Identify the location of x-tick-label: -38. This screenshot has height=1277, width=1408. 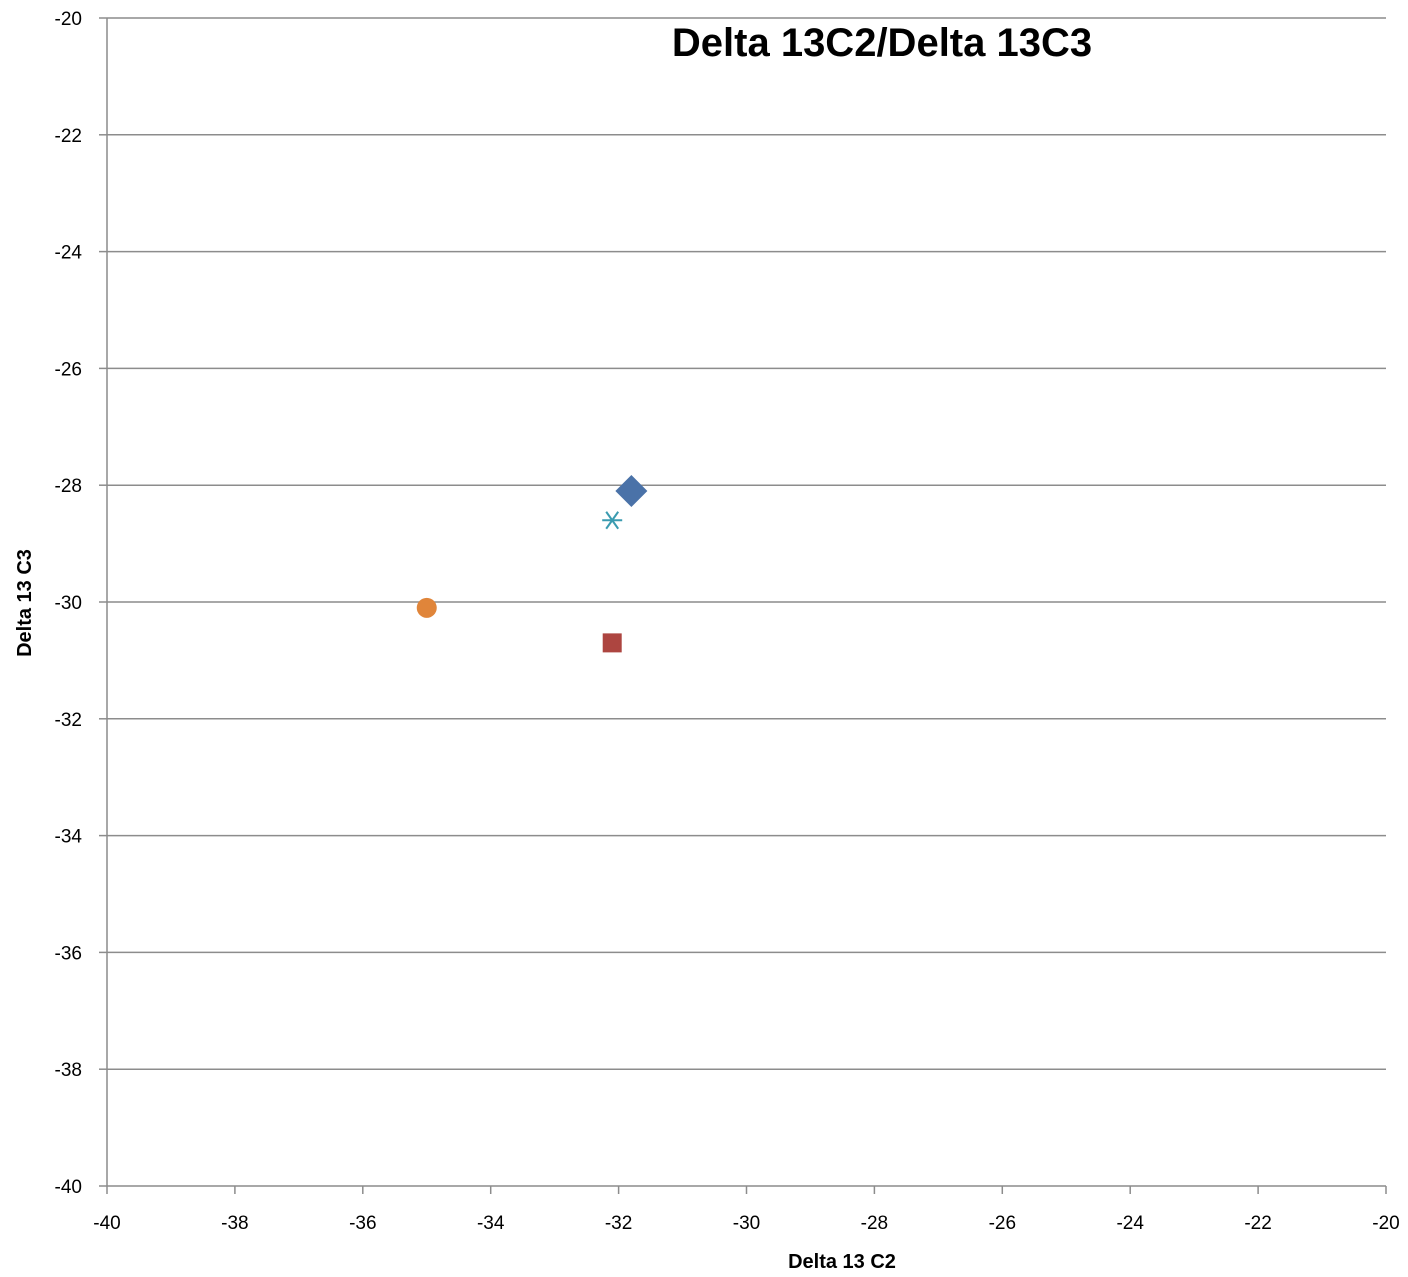
(234, 1223).